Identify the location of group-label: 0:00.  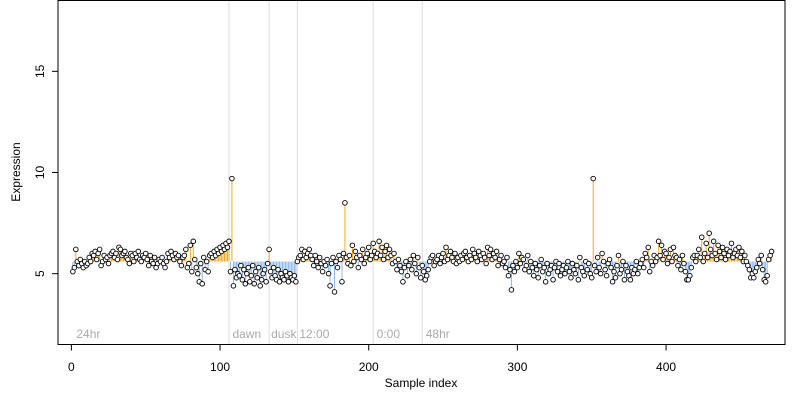
(389, 334).